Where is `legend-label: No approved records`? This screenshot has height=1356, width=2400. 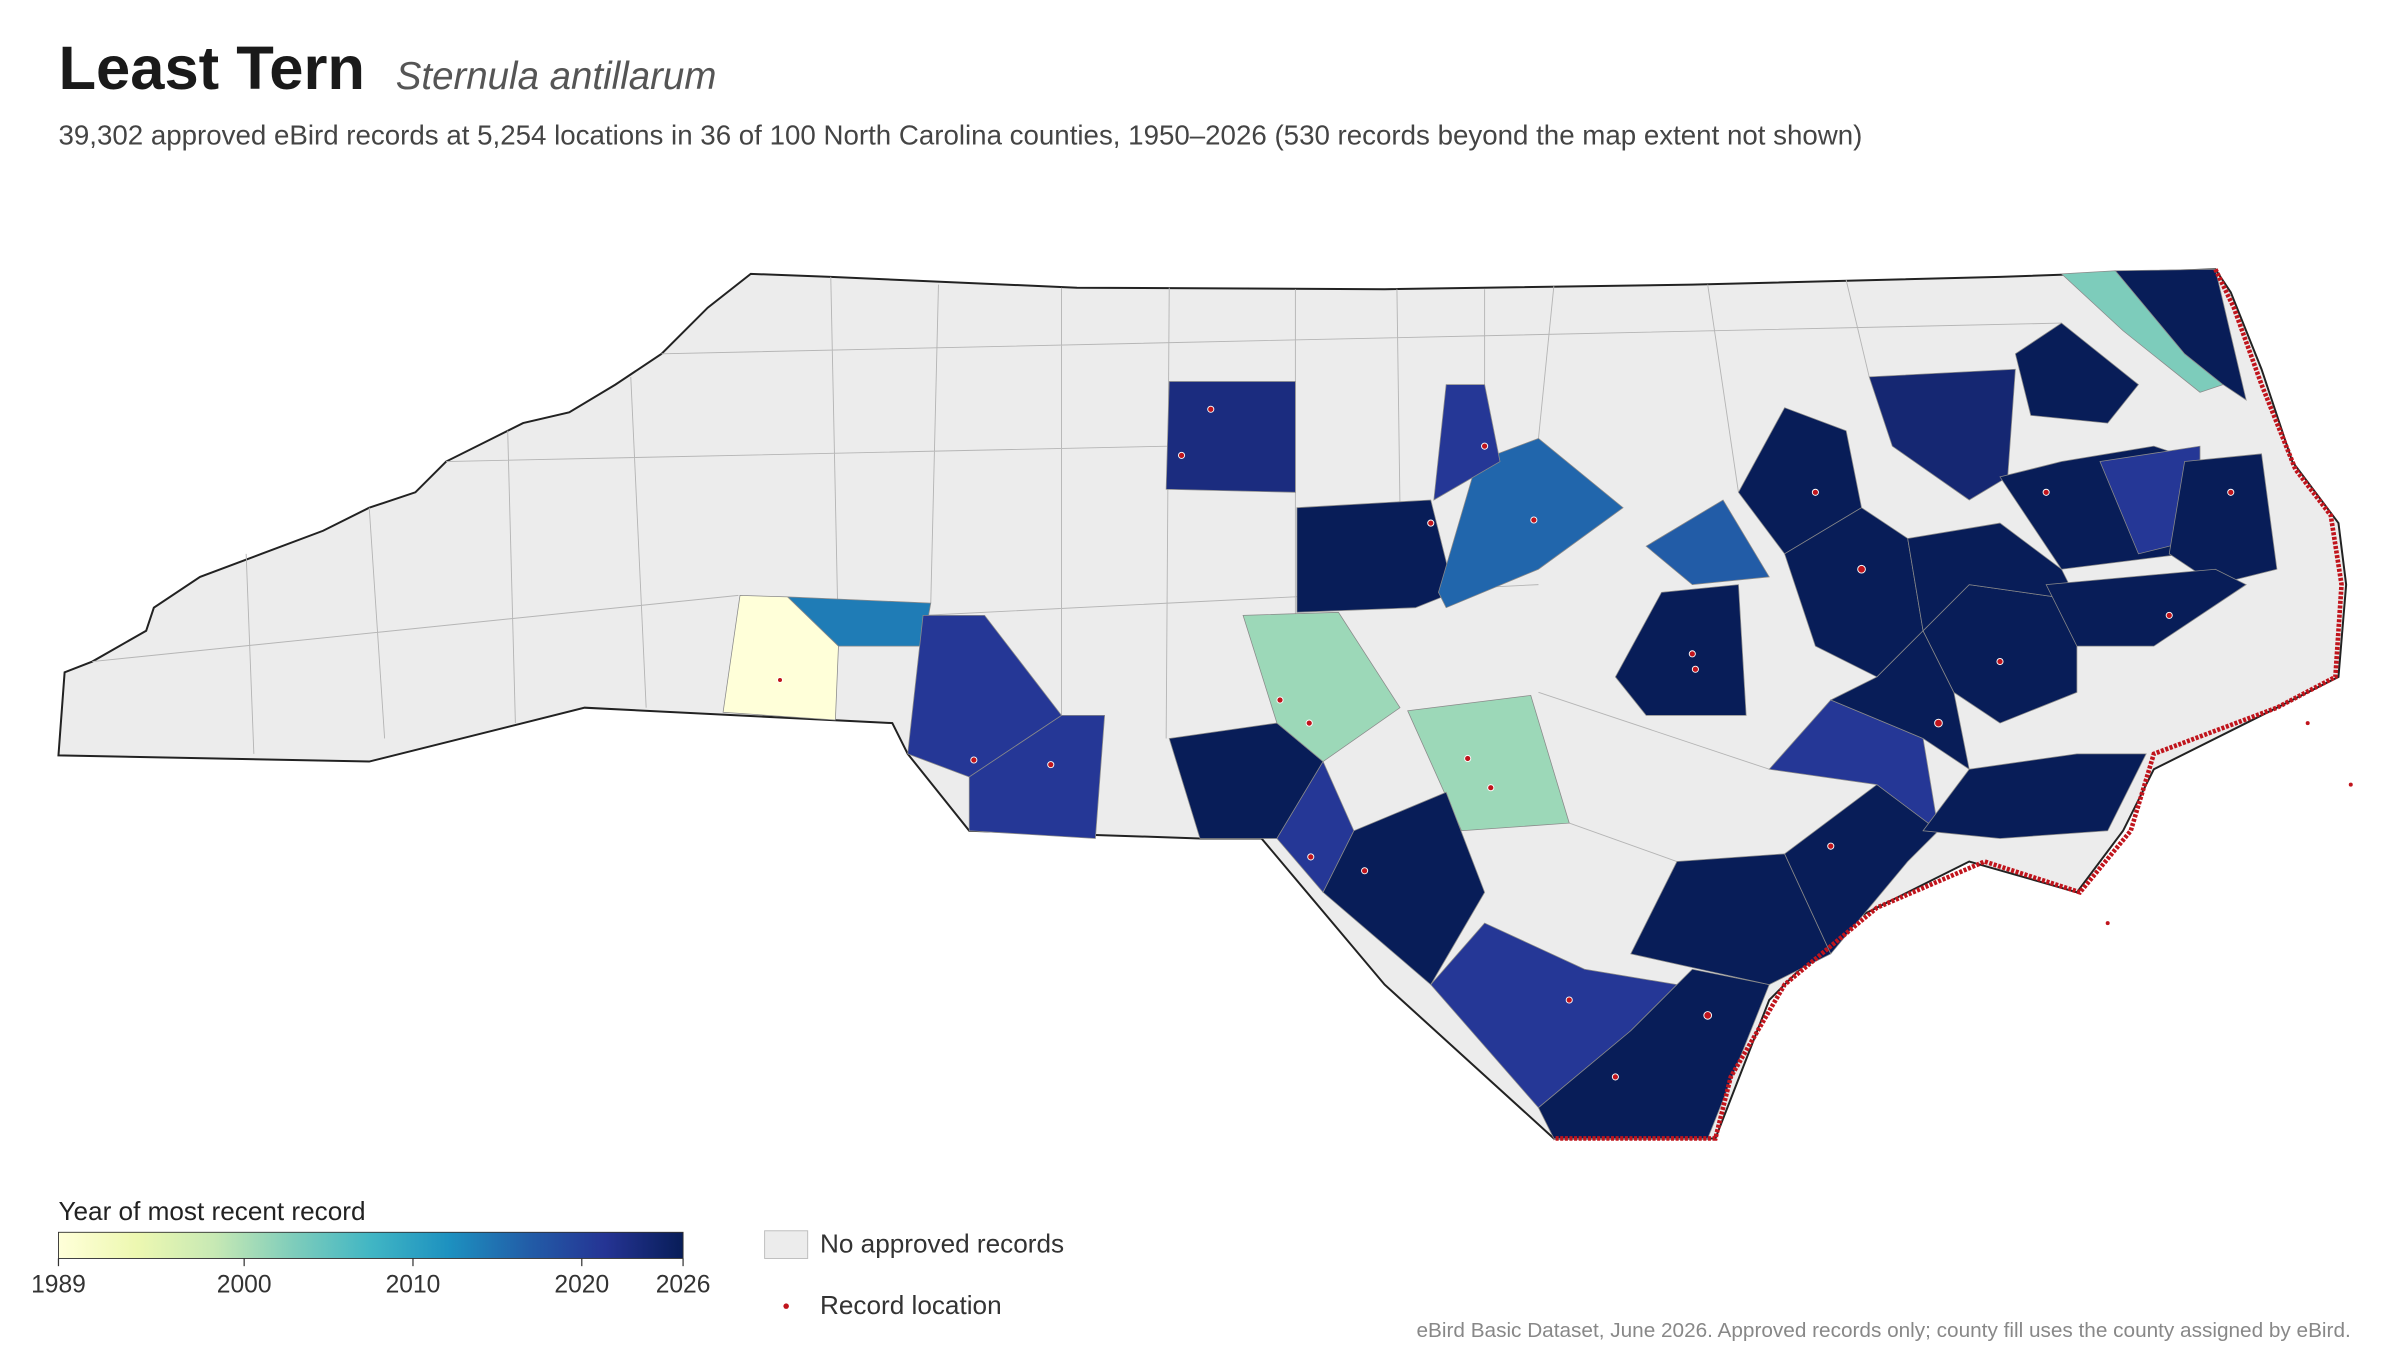 legend-label: No approved records is located at coordinates (942, 1243).